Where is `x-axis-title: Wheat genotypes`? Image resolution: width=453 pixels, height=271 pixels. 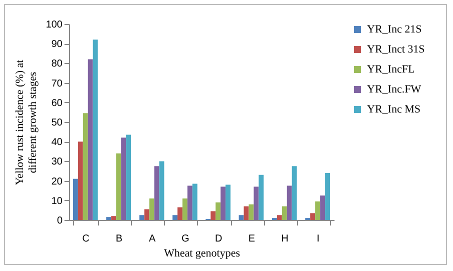
x-axis-title: Wheat genotypes is located at coordinates (202, 254).